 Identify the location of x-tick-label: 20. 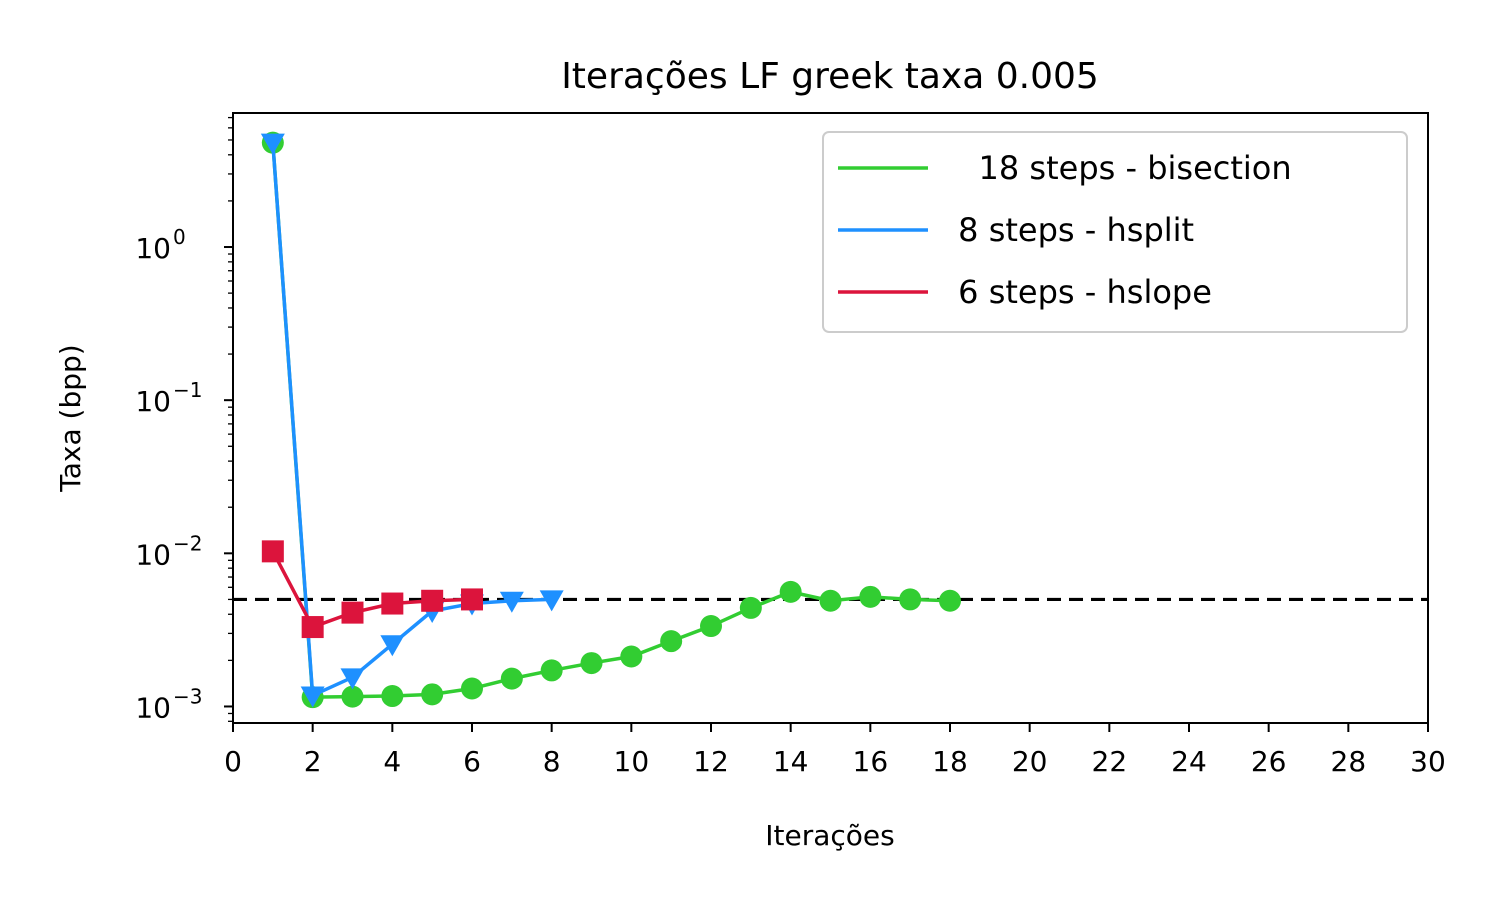
(1030, 761).